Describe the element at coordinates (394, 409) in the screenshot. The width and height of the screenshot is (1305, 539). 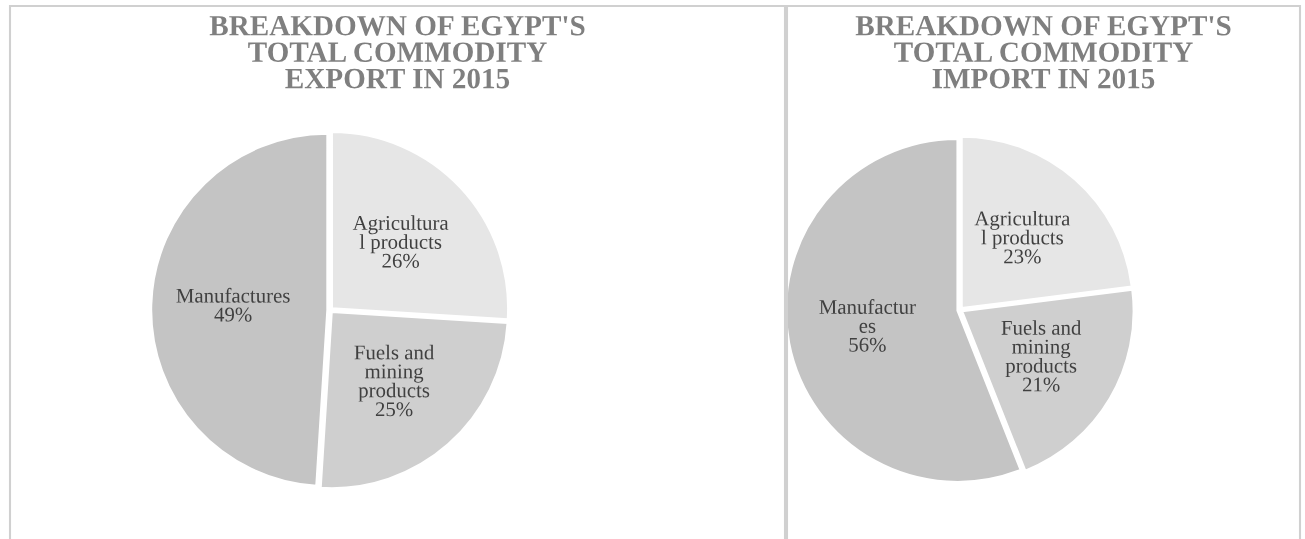
I see `data-label: 25%` at that location.